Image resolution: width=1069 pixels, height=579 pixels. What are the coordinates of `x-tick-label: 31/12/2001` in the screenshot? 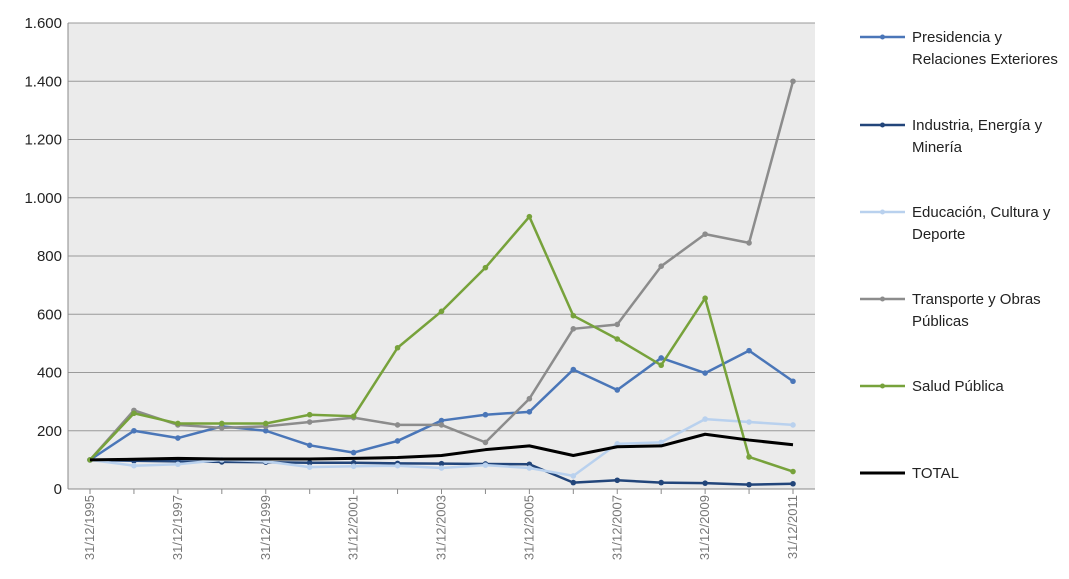 It's located at (353, 527).